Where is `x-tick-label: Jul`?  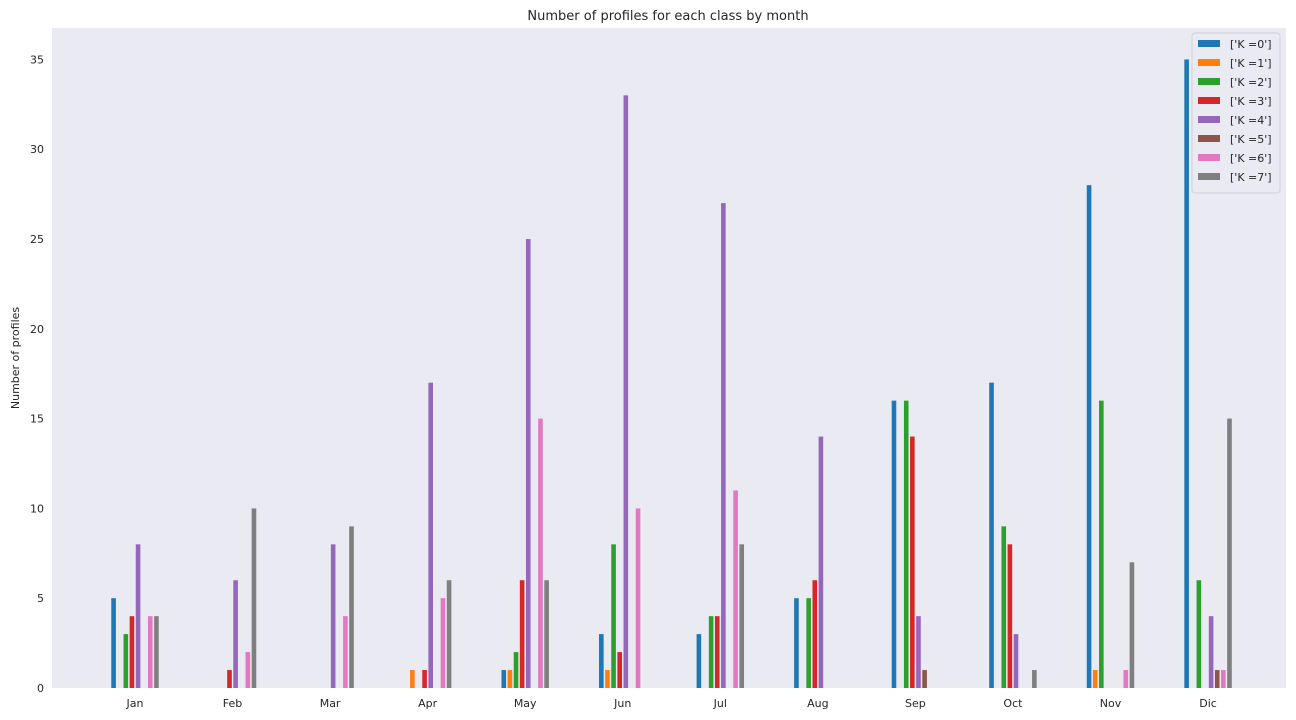 x-tick-label: Jul is located at coordinates (720, 703).